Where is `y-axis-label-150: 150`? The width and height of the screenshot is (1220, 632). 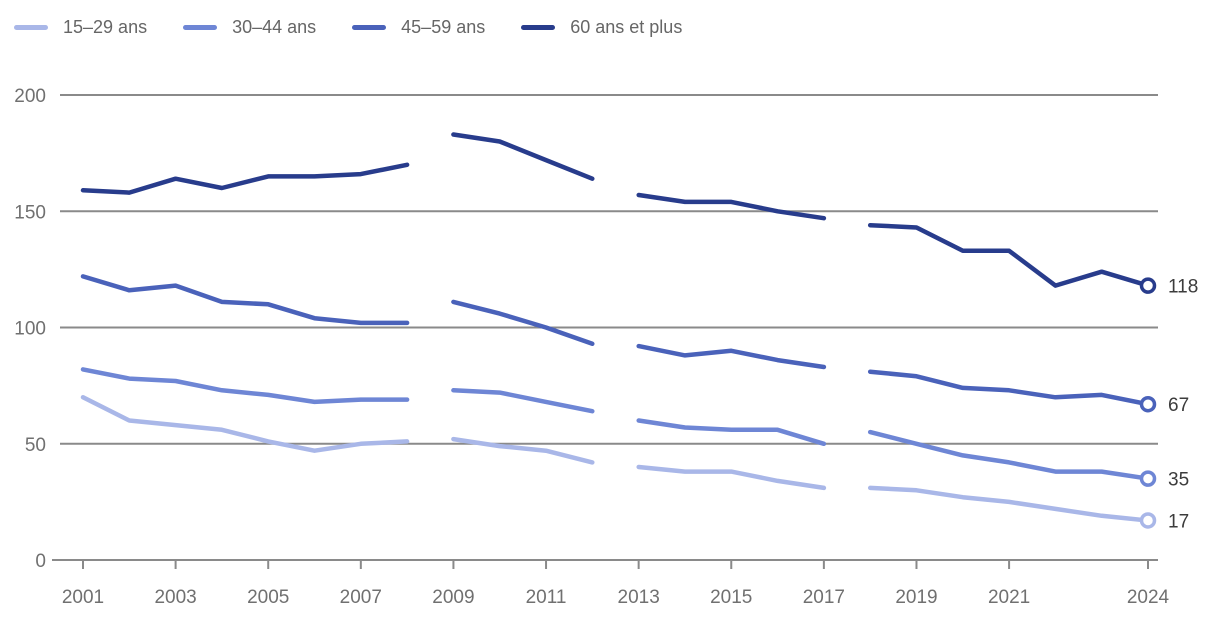
y-axis-label-150: 150 is located at coordinates (30, 212).